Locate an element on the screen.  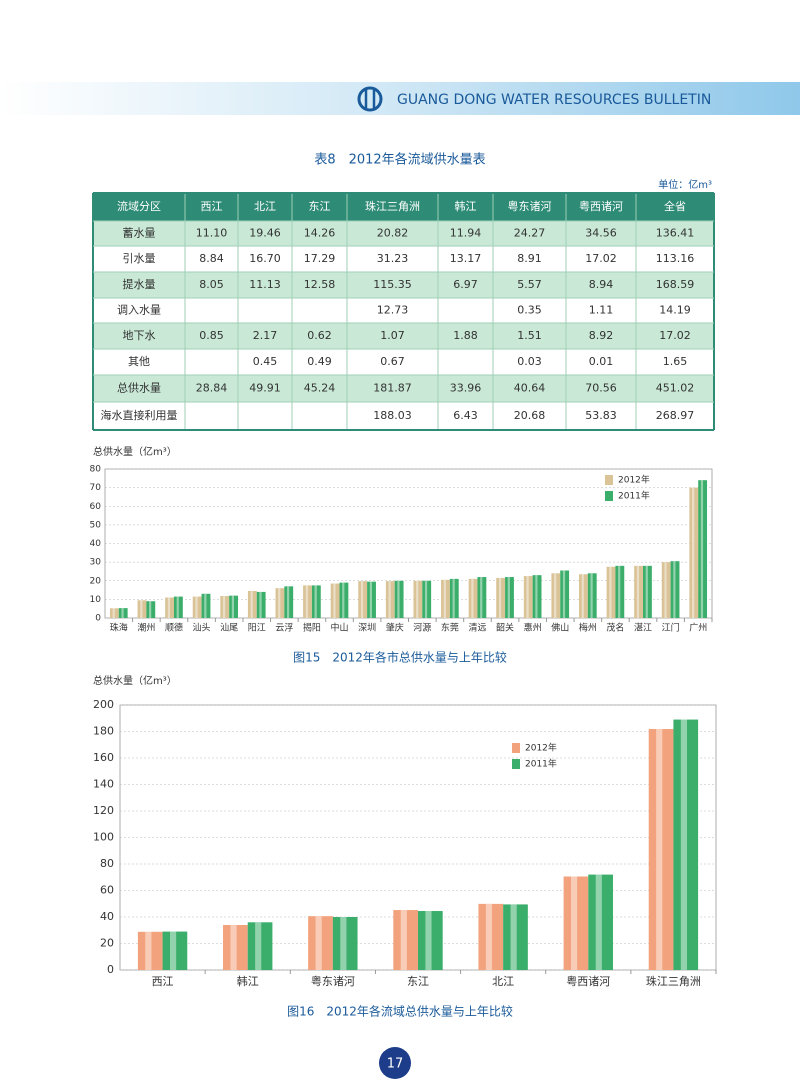
x-tick-label: 中山 is located at coordinates (340, 628).